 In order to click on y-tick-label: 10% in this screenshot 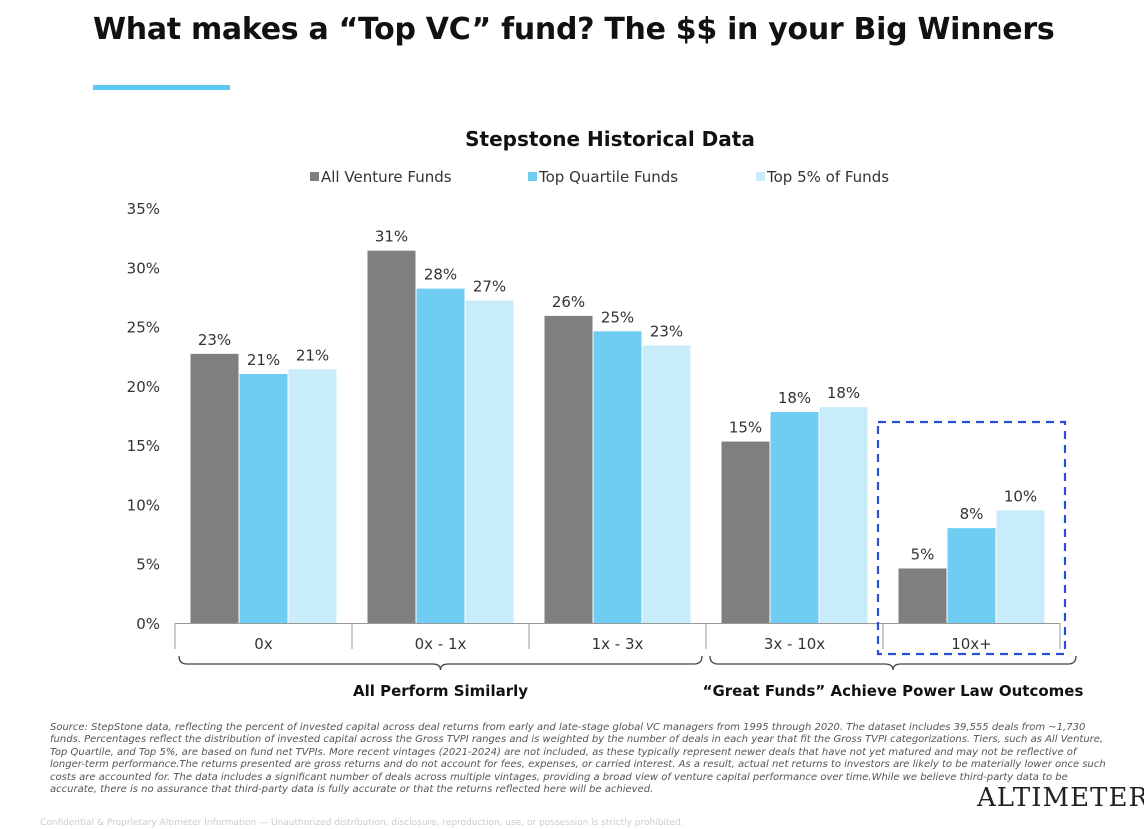, I will do `click(143, 505)`.